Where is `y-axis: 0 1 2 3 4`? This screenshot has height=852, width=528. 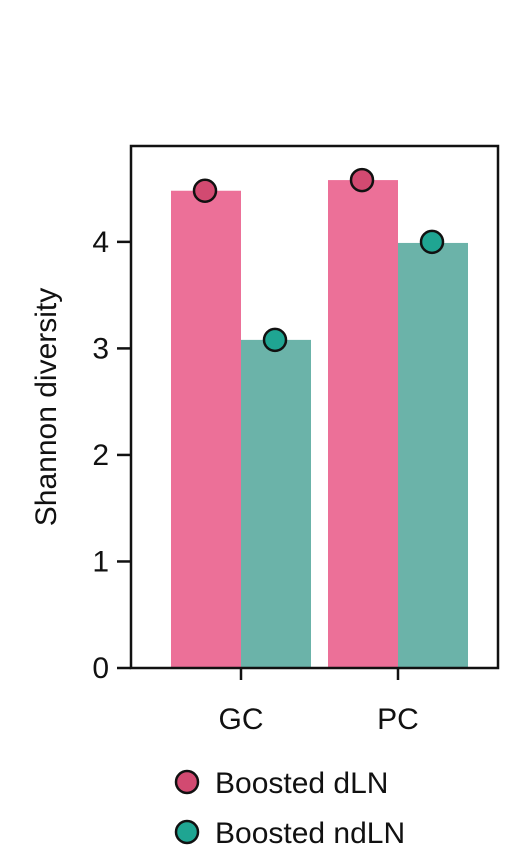
y-axis: 0 1 2 3 4 is located at coordinates (111, 455).